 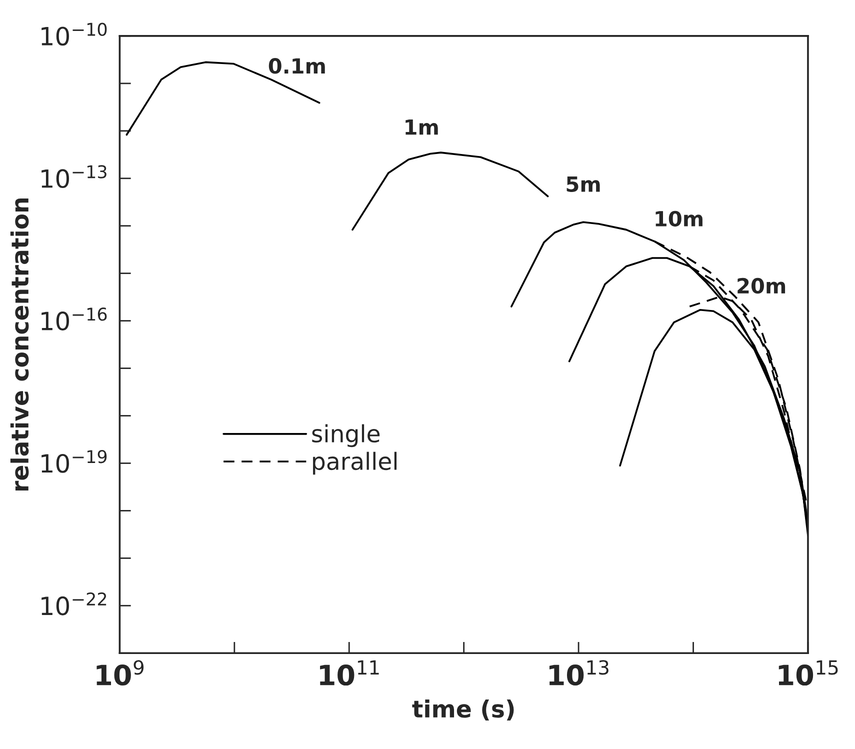 I want to click on x-axis-title: time (s), so click(x=463, y=710).